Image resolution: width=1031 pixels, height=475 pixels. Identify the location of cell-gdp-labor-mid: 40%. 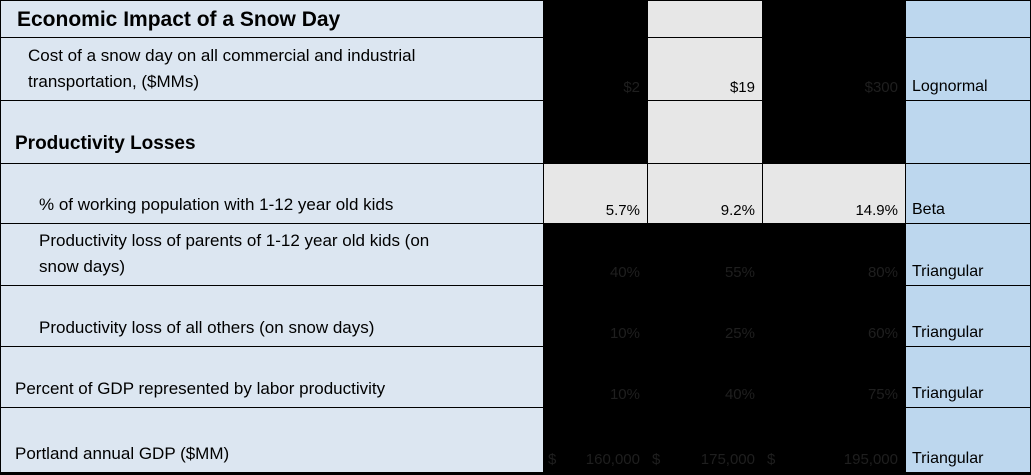
(705, 377).